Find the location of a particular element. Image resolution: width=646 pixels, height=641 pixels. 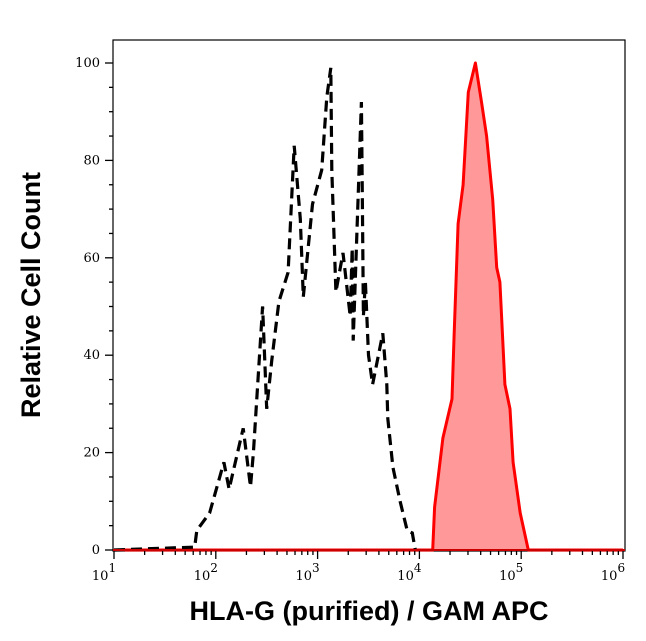

x-tick-label: 10⁴ is located at coordinates (409, 572).